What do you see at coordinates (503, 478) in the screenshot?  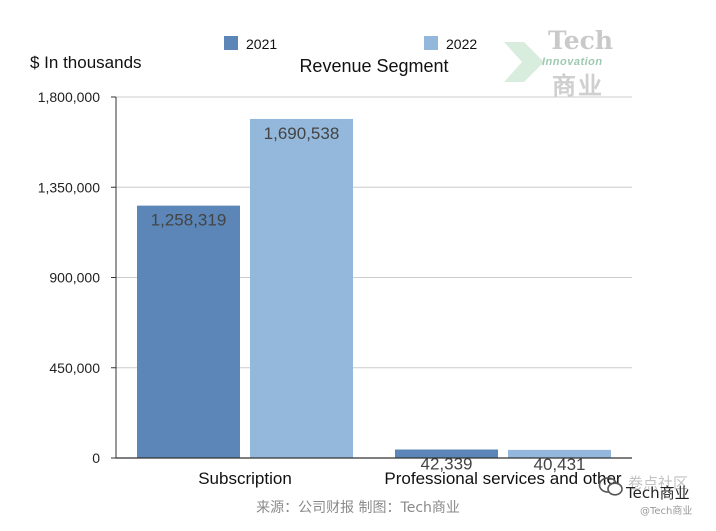 I see `x-tick-label: Professional services and other` at bounding box center [503, 478].